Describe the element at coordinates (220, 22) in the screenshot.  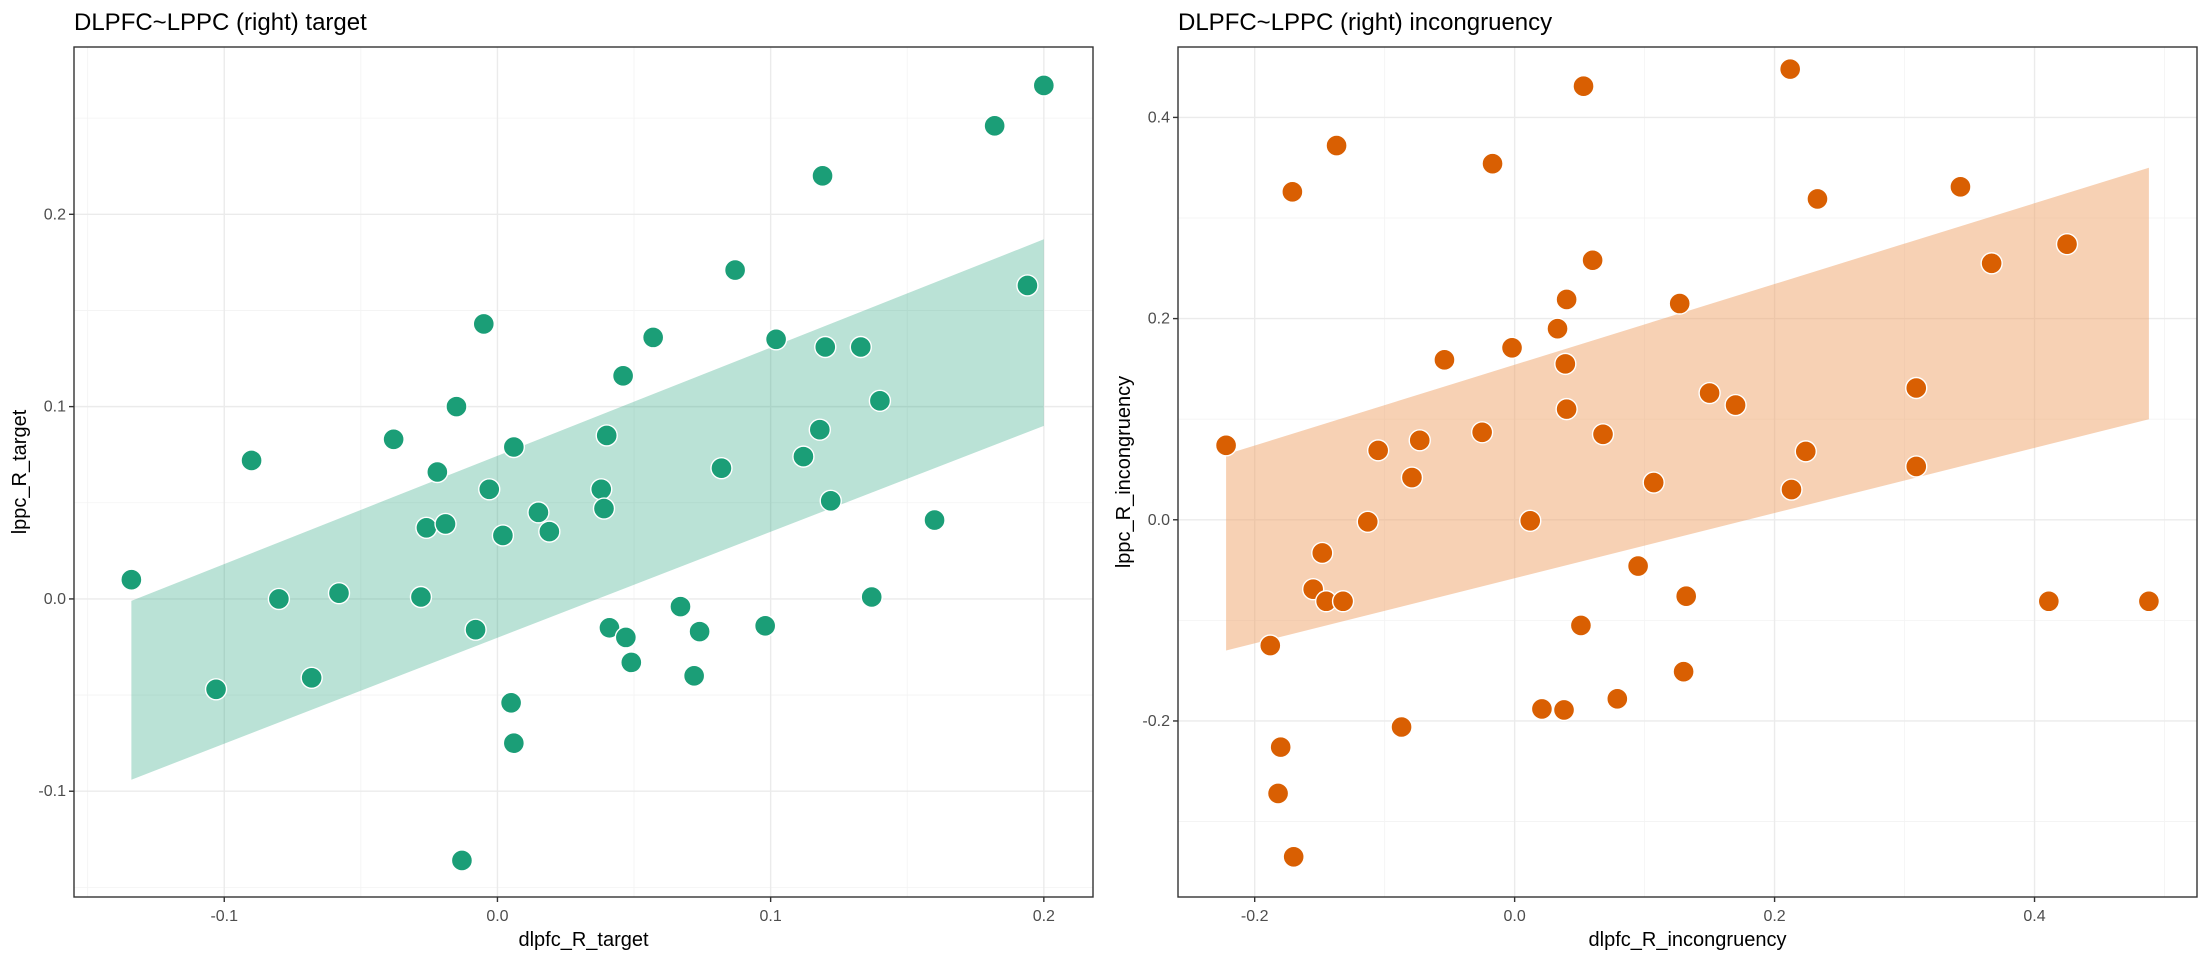
I see `chart-title: DLPFC~LPPC (right) target` at that location.